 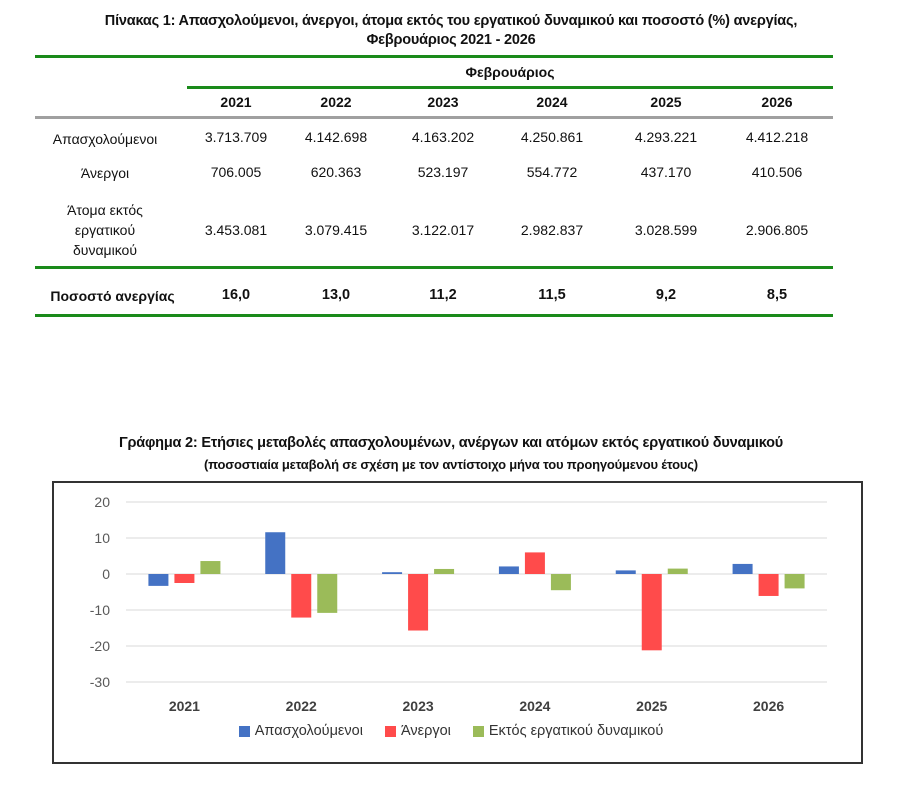 What do you see at coordinates (100, 682) in the screenshot?
I see `y-tick-label: -30` at bounding box center [100, 682].